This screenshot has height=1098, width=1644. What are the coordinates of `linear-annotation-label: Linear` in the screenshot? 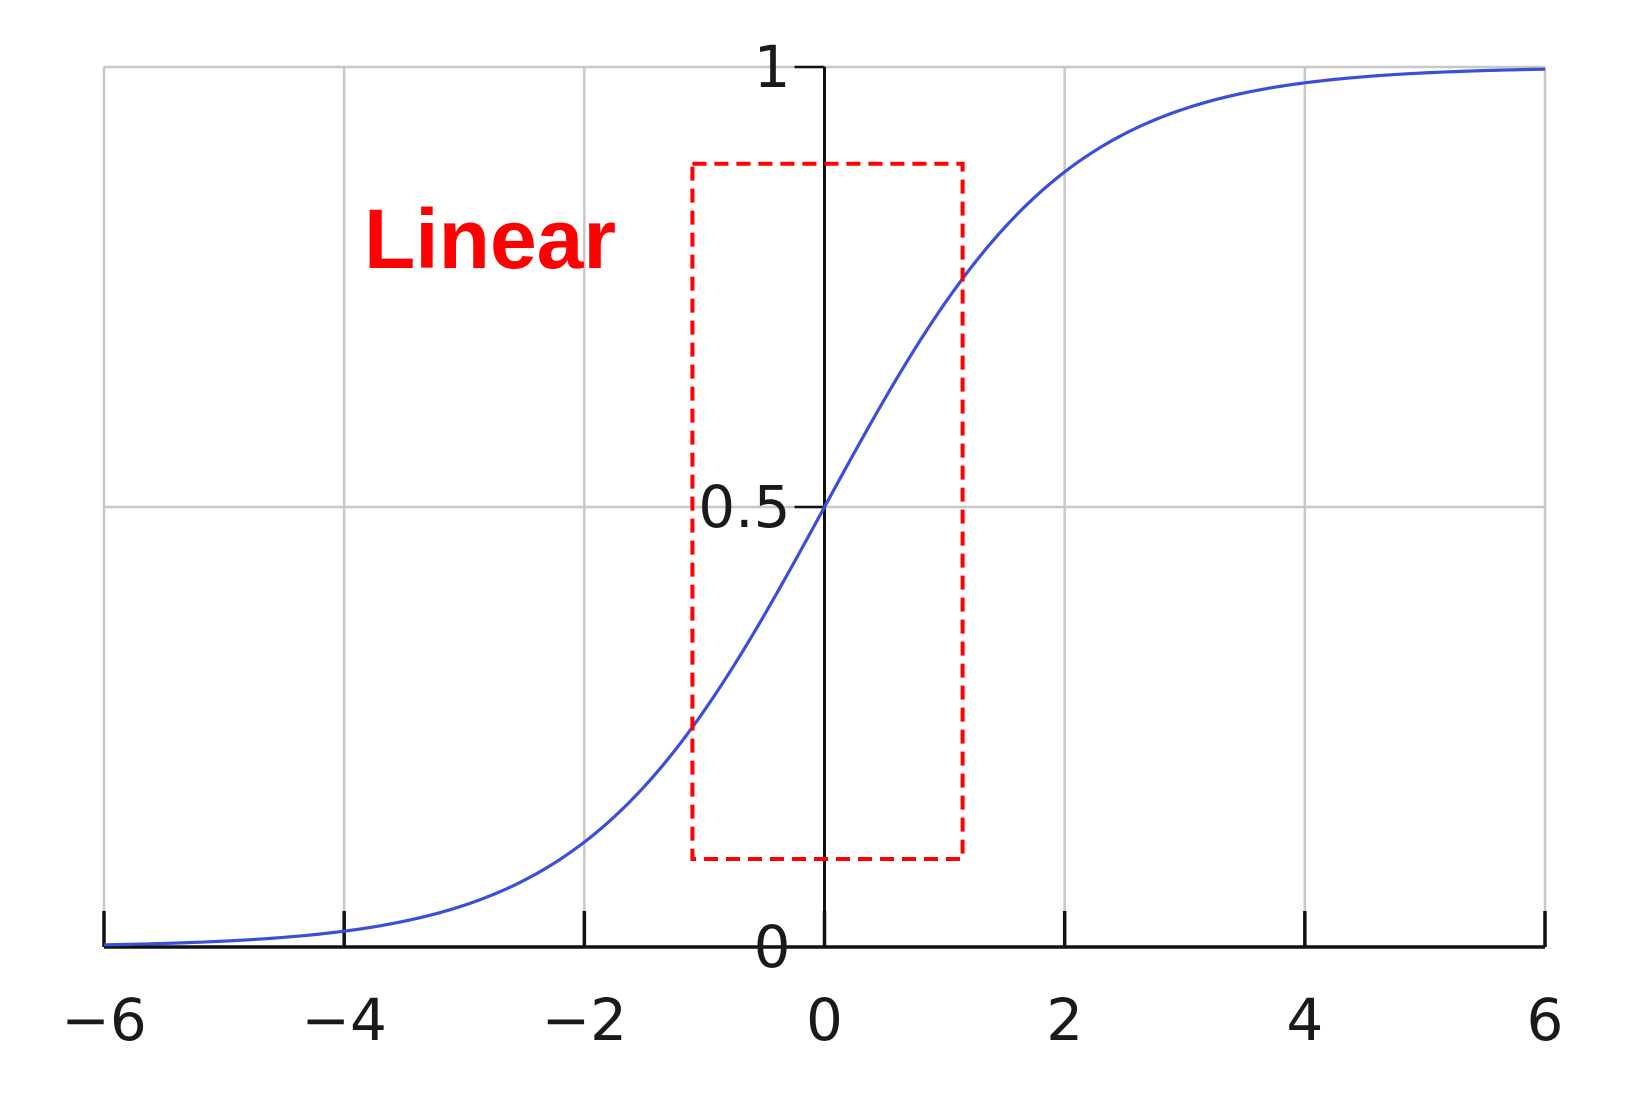 It's located at (490, 239).